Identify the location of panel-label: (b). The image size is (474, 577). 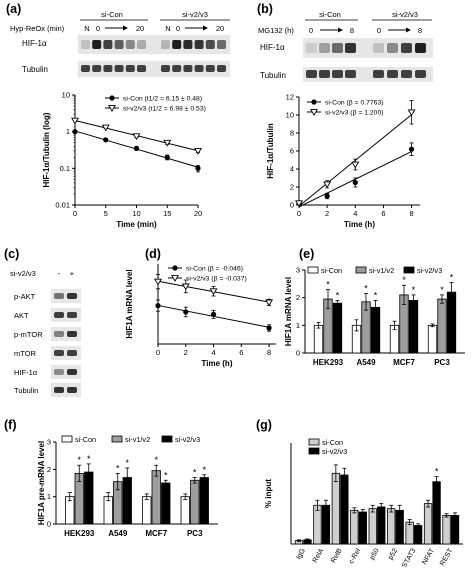
(265, 9).